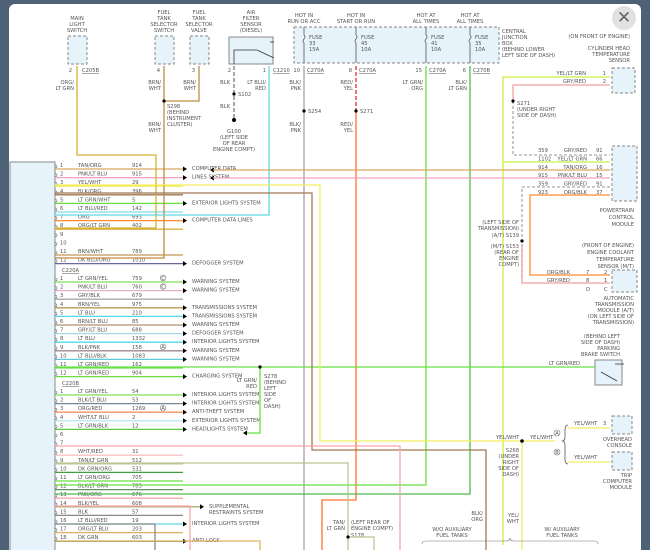 The width and height of the screenshot is (650, 550). What do you see at coordinates (61, 435) in the screenshot?
I see `pin-number: 6` at bounding box center [61, 435].